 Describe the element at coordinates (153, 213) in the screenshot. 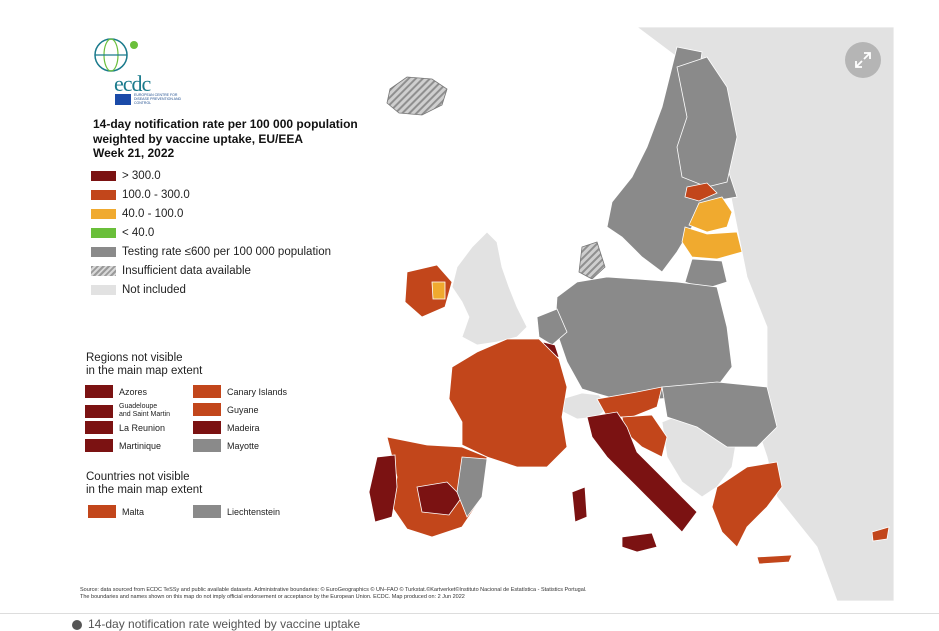

I see `legend-label: 40.0 - 100.0` at that location.